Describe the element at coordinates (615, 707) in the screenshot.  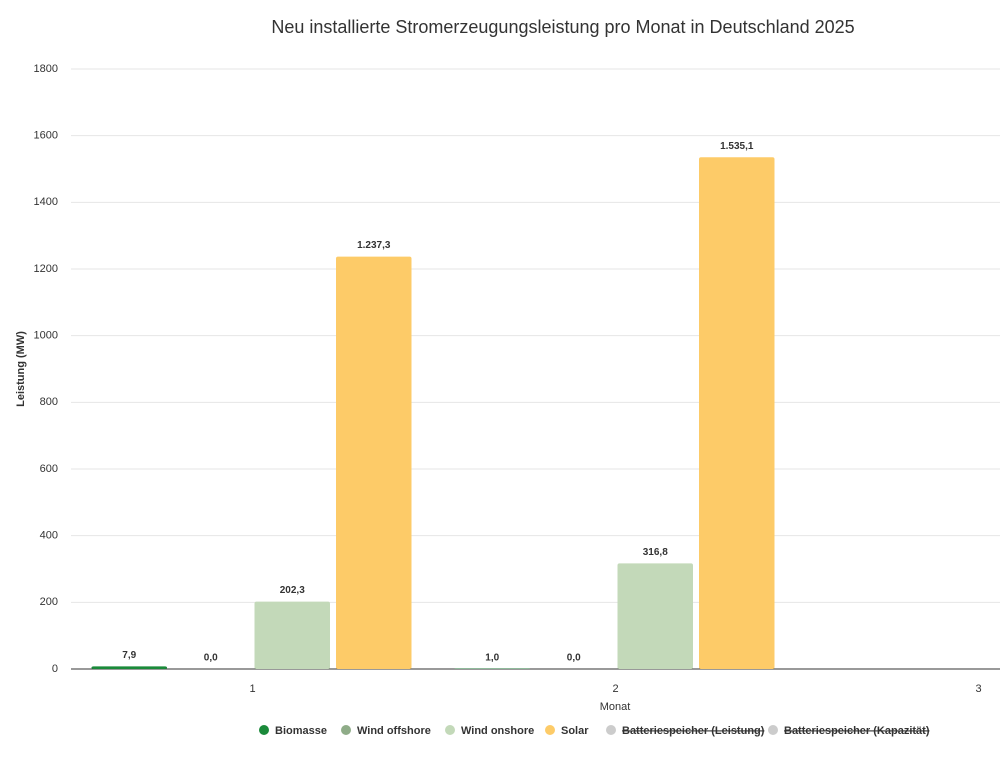
I see `x-axis-label: Monat` at that location.